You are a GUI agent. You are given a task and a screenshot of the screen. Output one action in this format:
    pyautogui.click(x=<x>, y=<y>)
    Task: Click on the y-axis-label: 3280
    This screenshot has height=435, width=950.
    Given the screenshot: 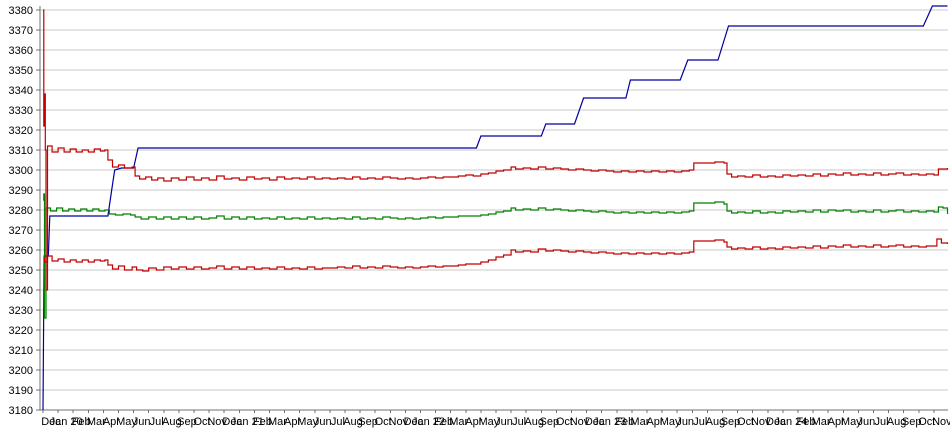 What is the action you would take?
    pyautogui.click(x=21, y=211)
    